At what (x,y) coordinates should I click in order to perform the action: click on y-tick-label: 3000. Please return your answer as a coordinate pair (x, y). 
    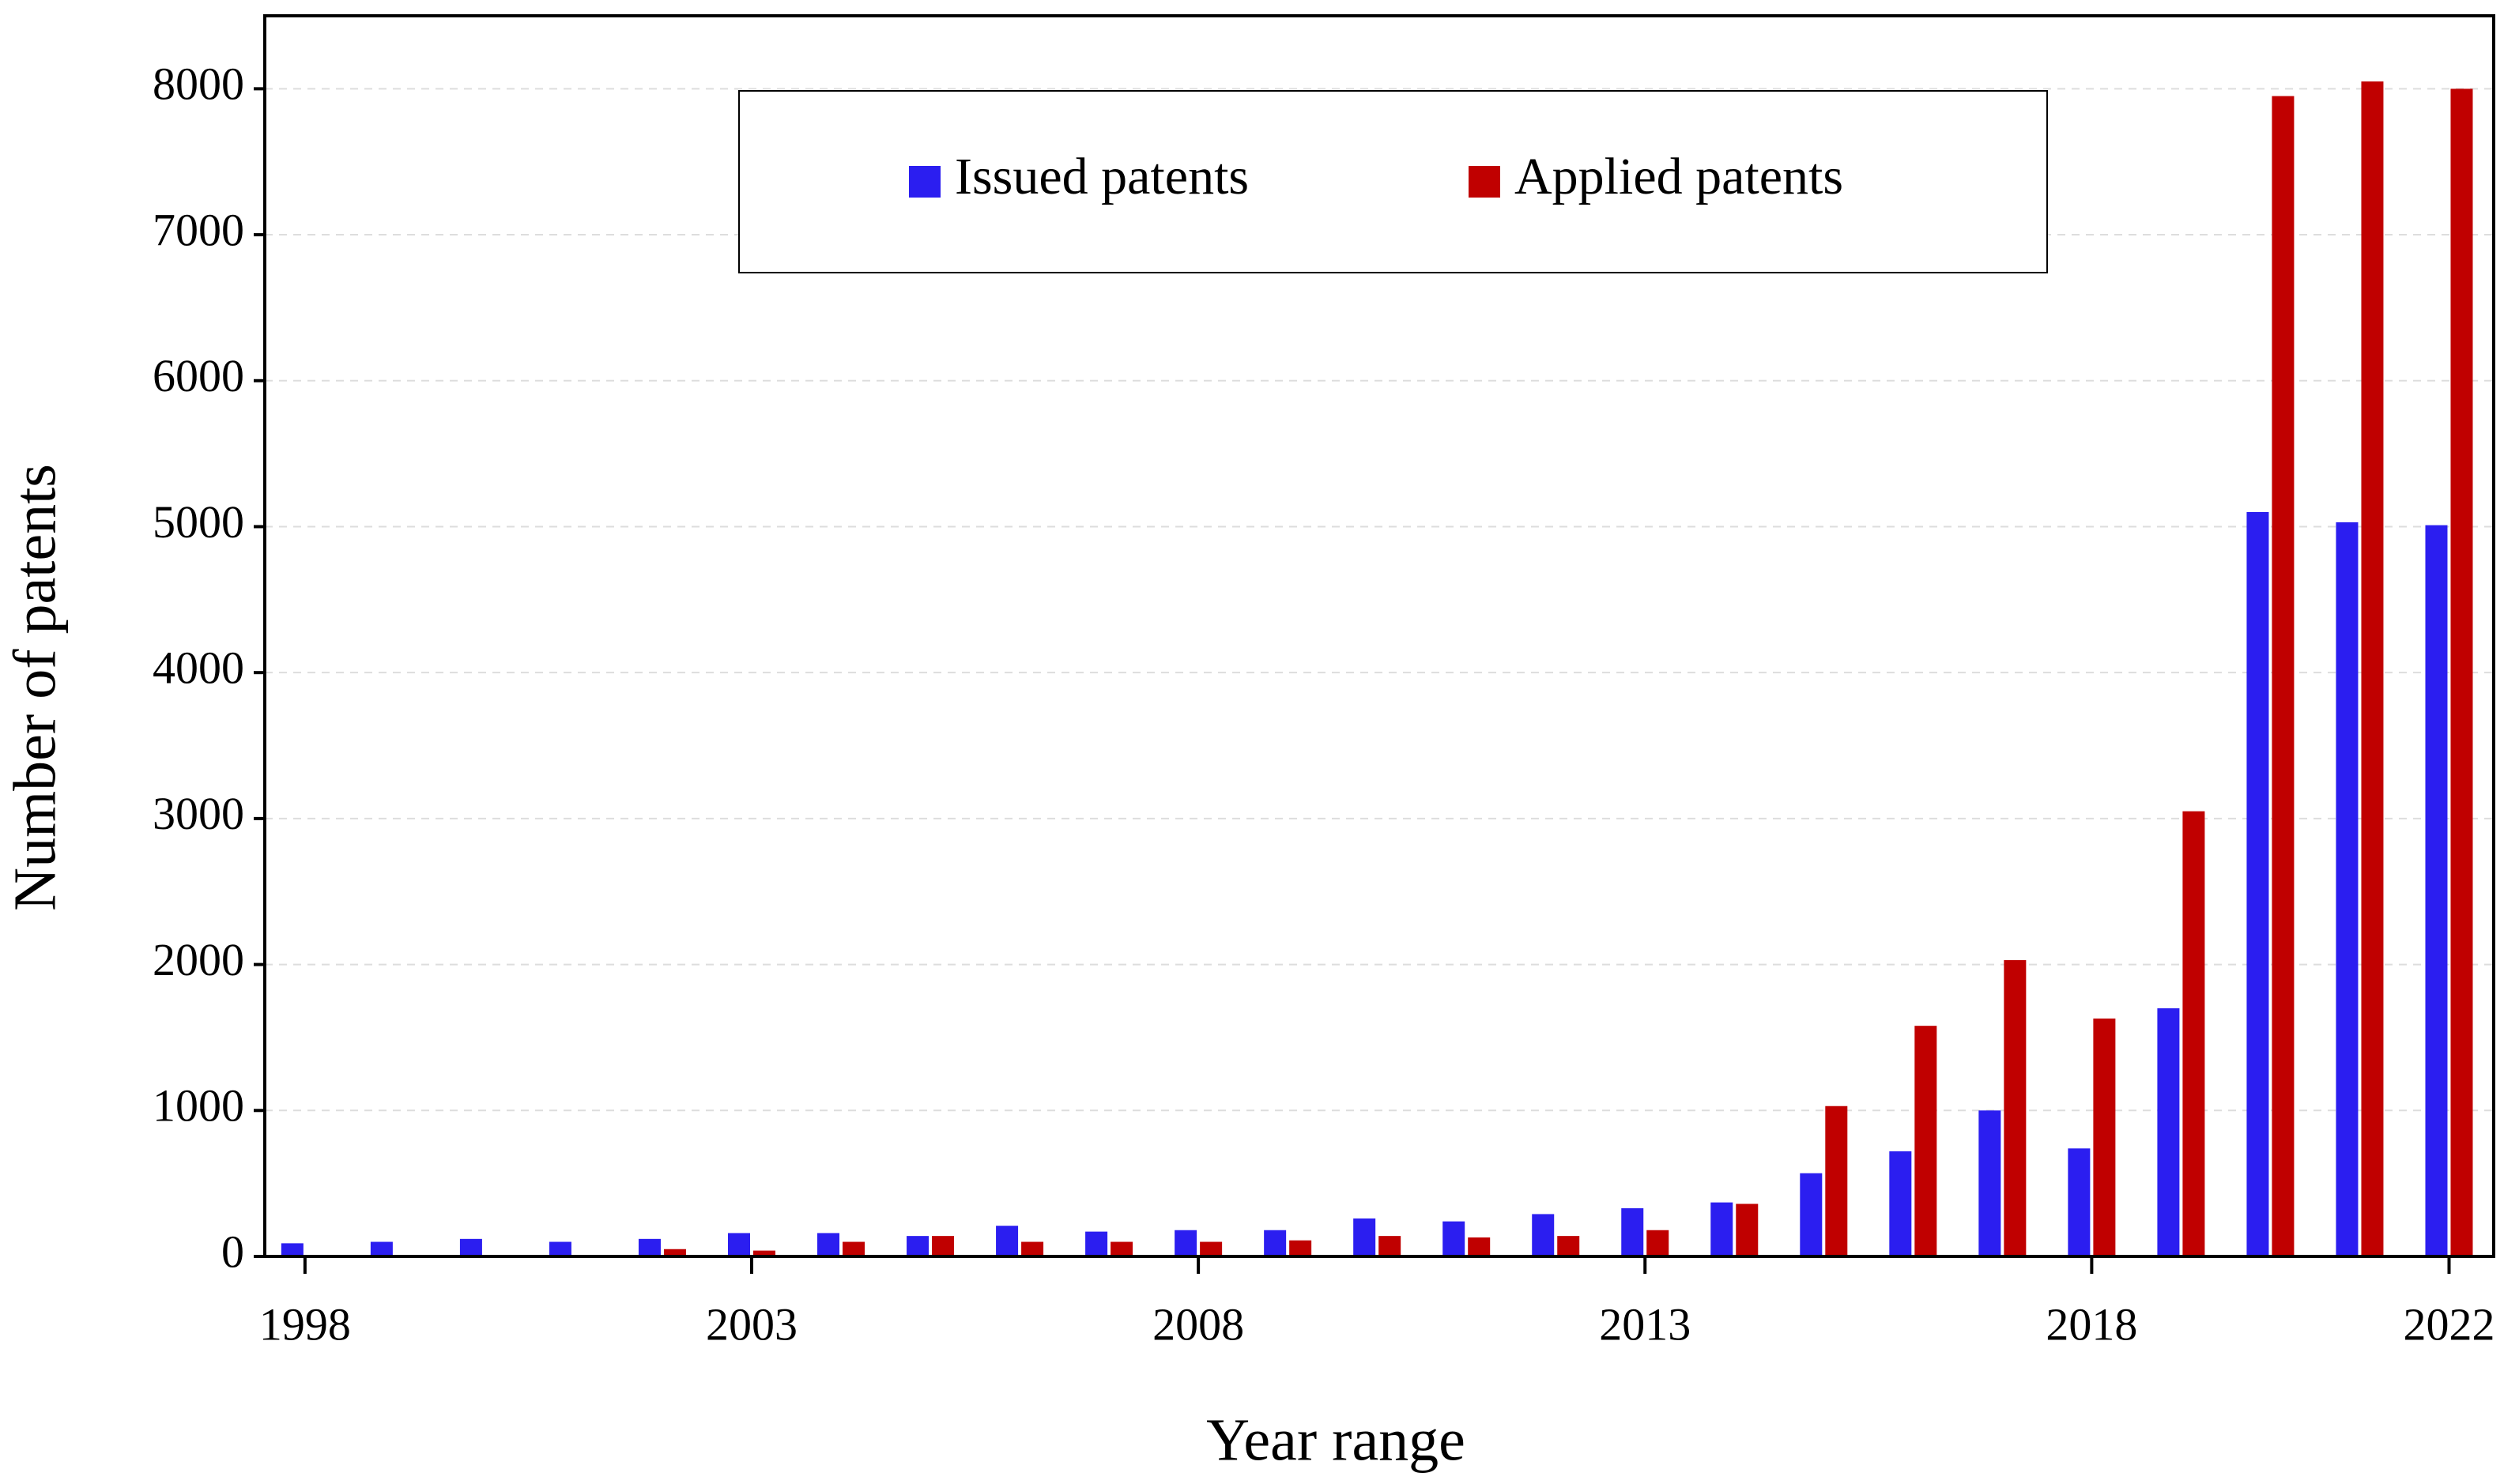
    Looking at the image, I should click on (198, 813).